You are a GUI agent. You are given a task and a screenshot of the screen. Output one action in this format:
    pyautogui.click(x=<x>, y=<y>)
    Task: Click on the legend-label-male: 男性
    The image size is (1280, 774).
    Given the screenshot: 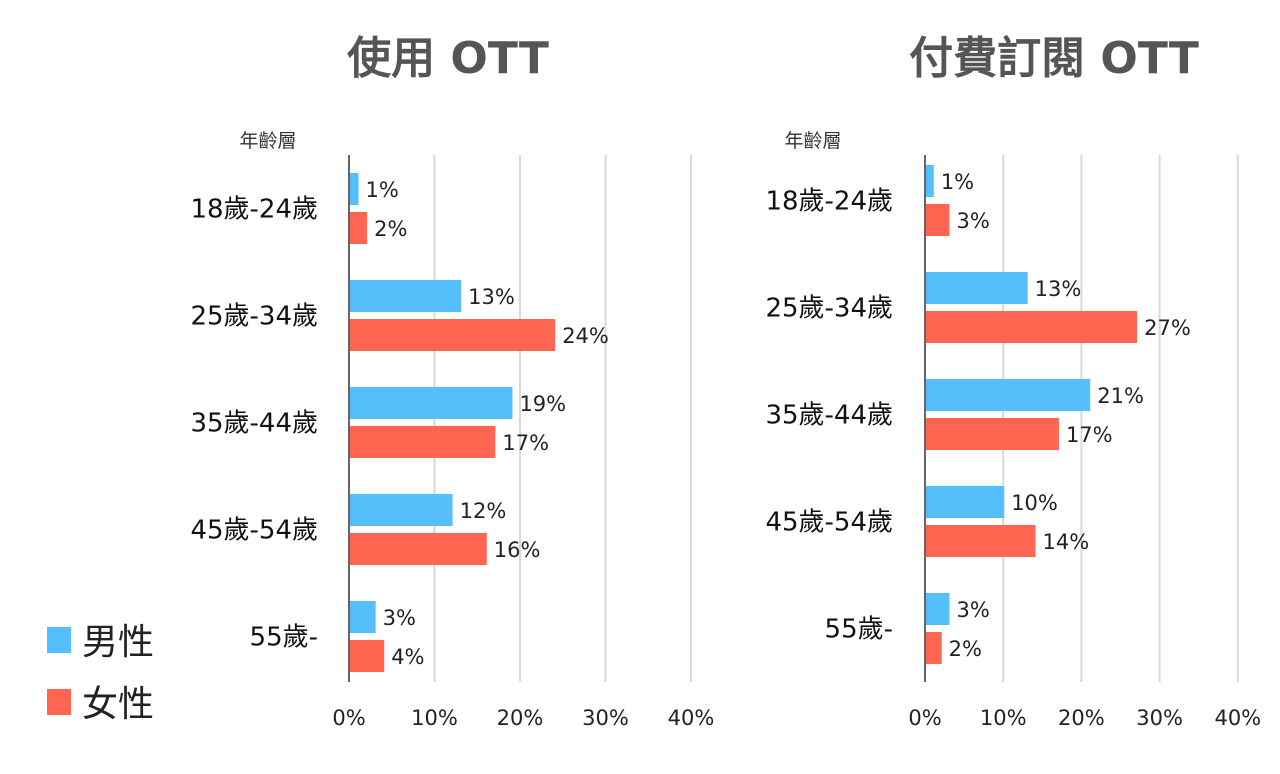 What is the action you would take?
    pyautogui.click(x=118, y=642)
    